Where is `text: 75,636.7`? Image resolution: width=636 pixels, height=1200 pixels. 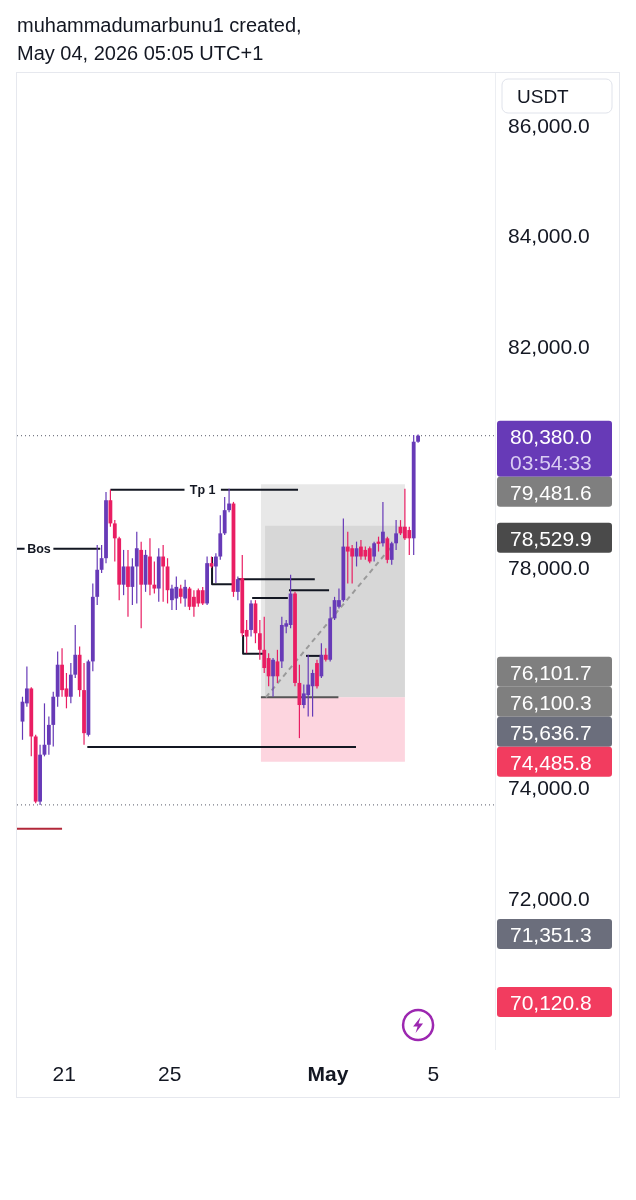 text: 75,636.7 is located at coordinates (551, 732).